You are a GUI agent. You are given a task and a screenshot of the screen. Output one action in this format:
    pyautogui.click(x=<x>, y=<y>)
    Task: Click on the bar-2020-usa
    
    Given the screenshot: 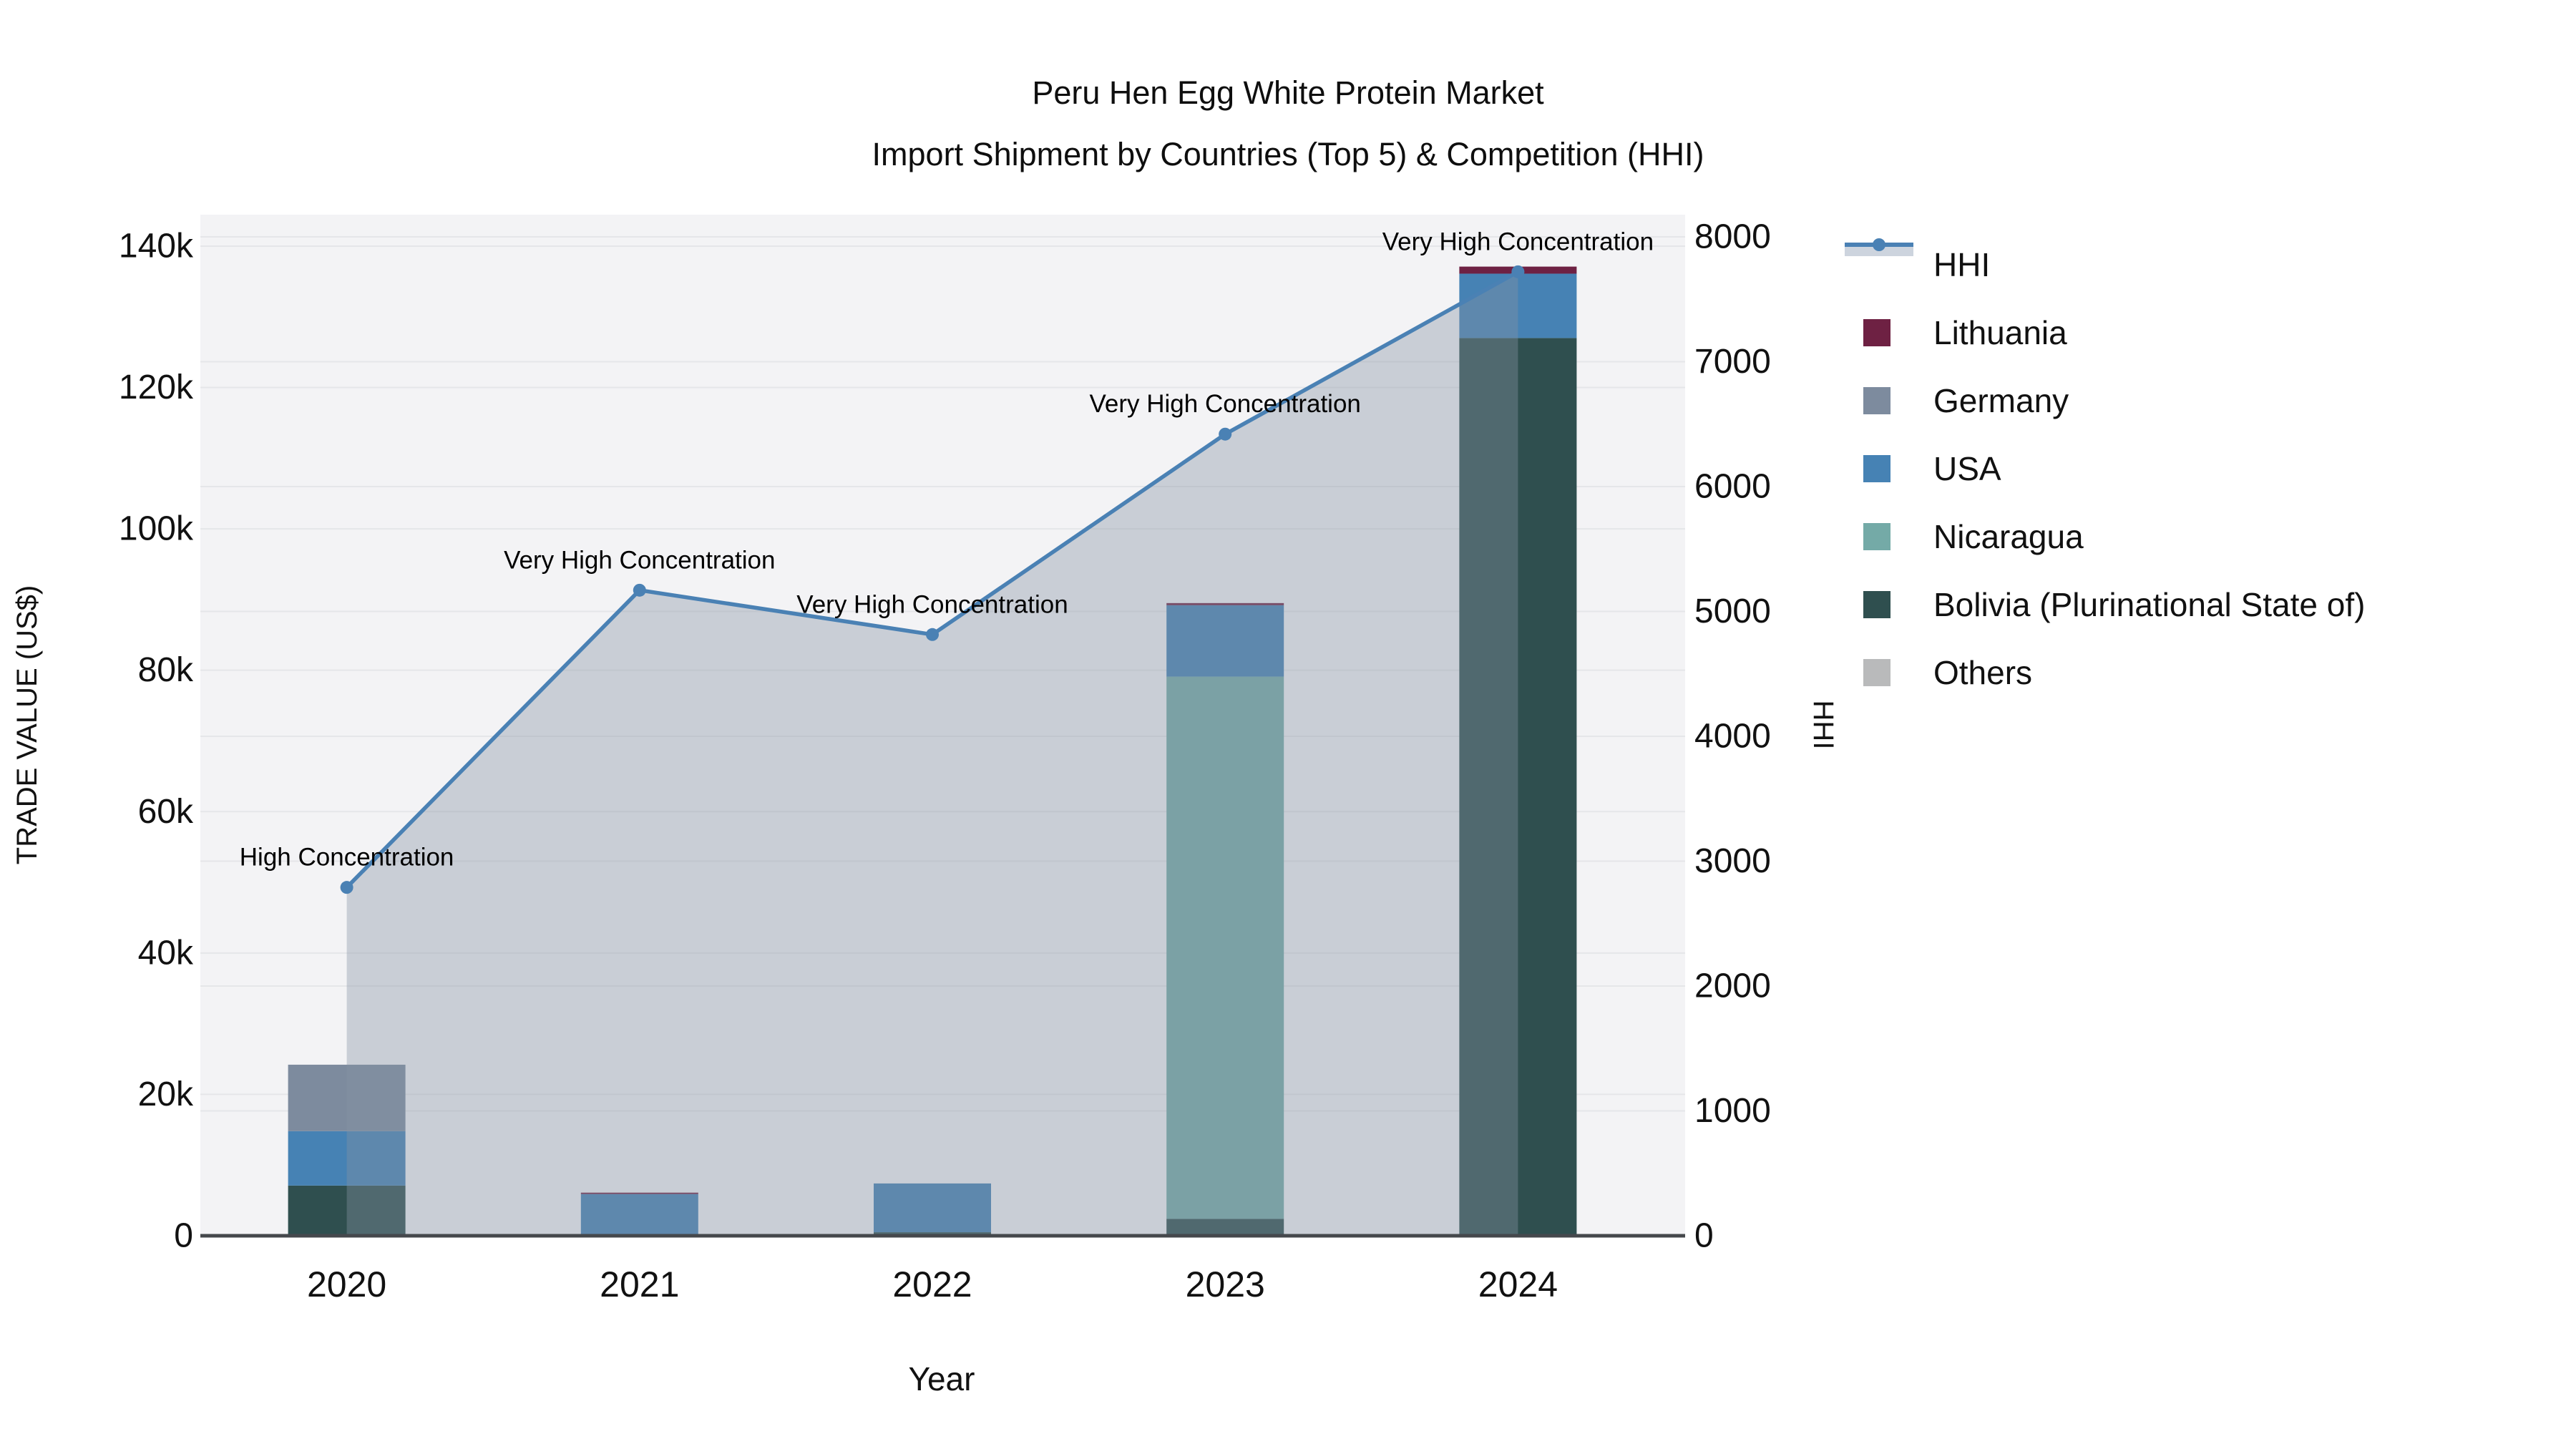 What is the action you would take?
    pyautogui.click(x=347, y=1158)
    